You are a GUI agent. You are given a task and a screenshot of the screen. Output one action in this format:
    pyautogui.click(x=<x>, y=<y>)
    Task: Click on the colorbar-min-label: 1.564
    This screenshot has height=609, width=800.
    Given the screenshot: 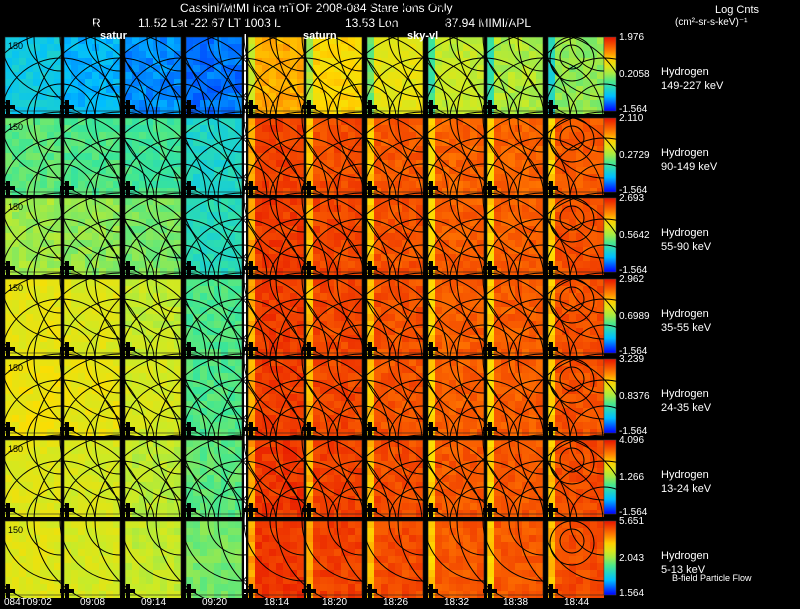 What is the action you would take?
    pyautogui.click(x=632, y=593)
    